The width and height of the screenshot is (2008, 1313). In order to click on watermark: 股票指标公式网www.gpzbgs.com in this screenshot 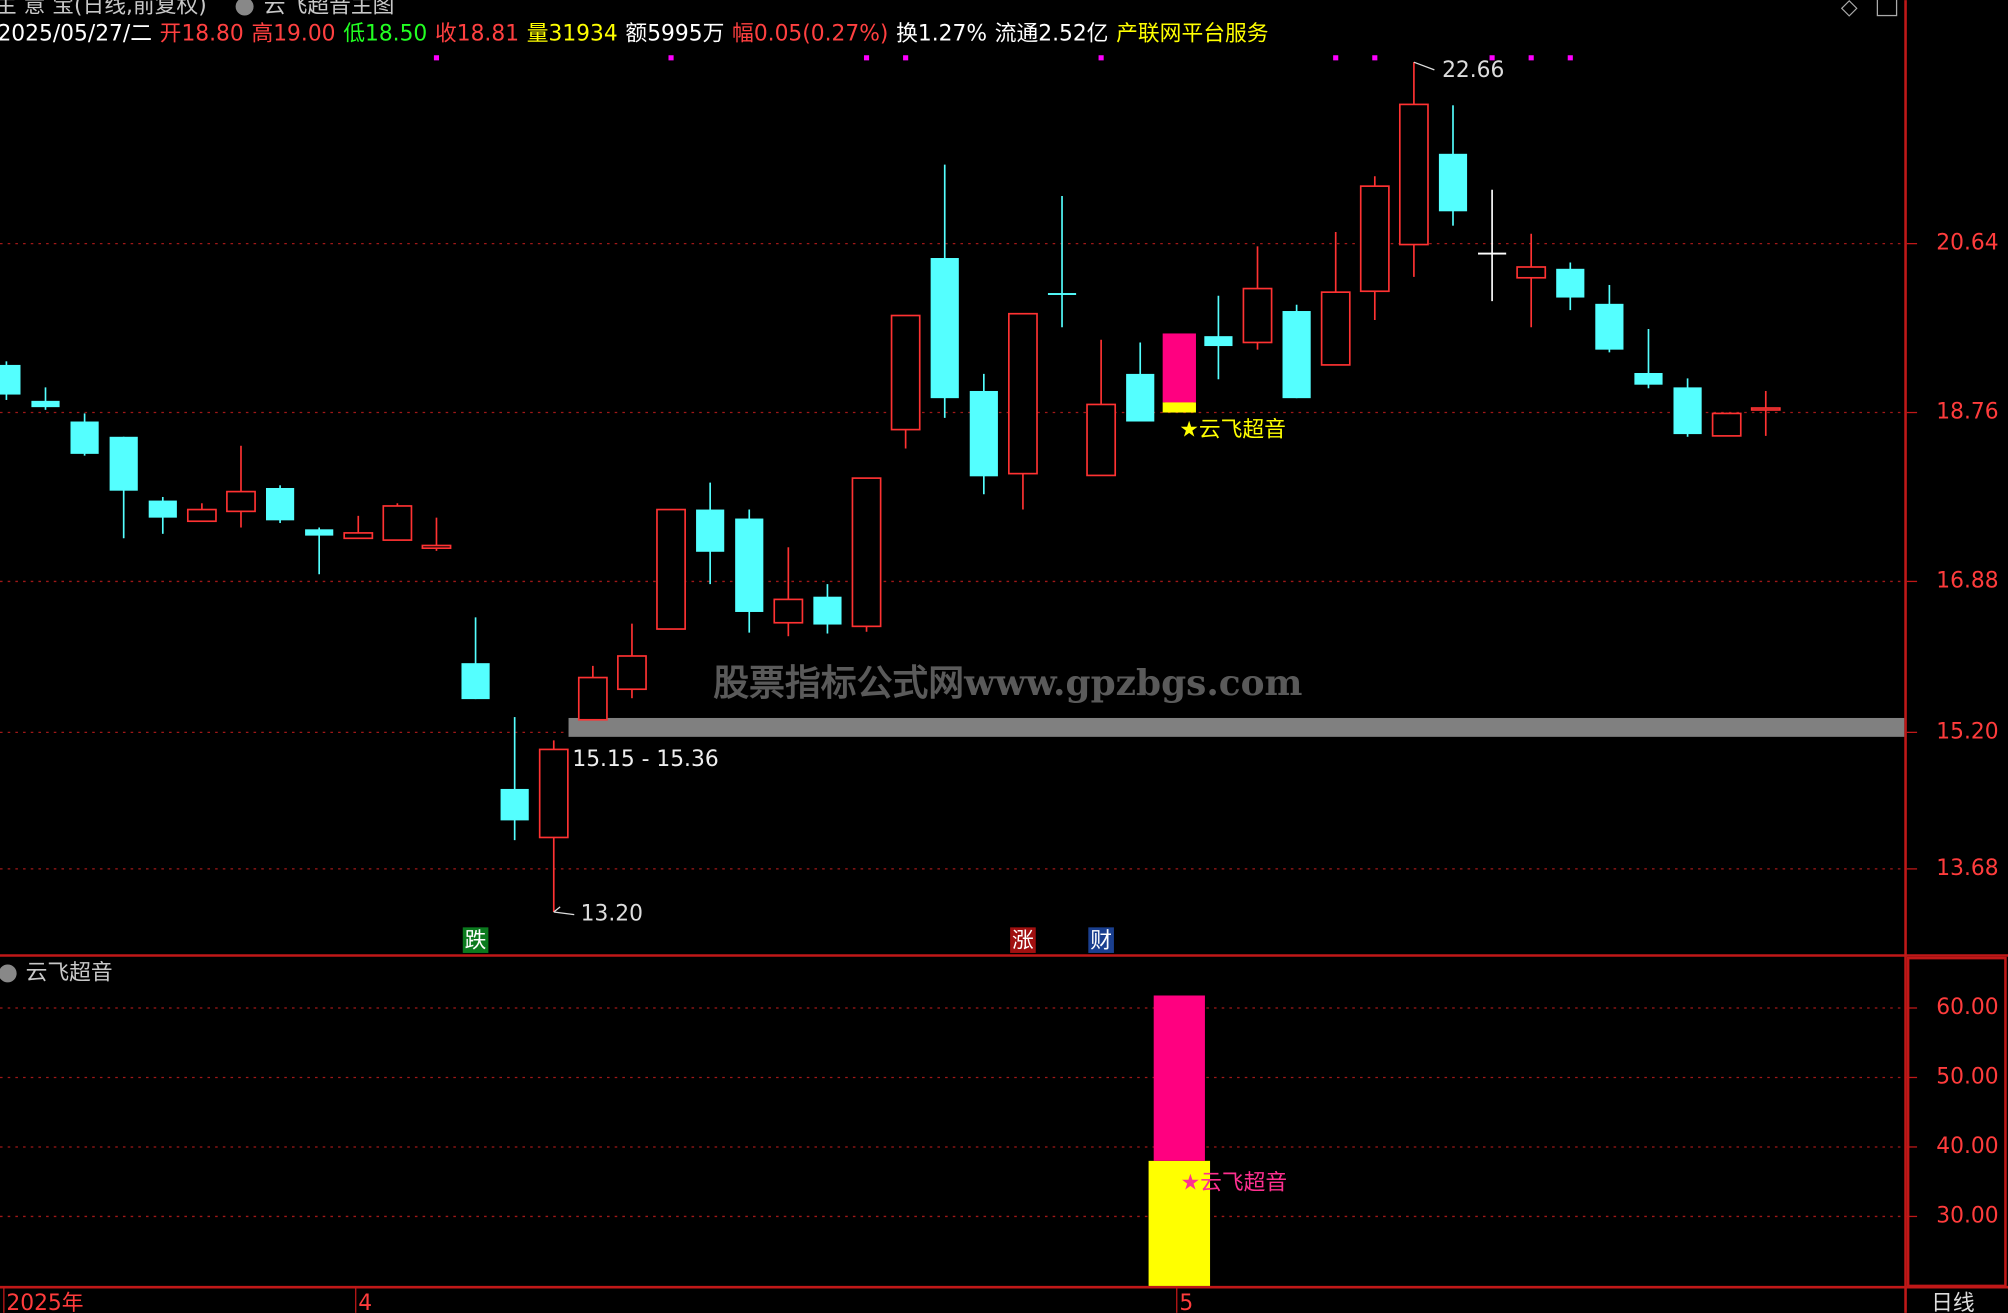, I will do `click(1007, 683)`.